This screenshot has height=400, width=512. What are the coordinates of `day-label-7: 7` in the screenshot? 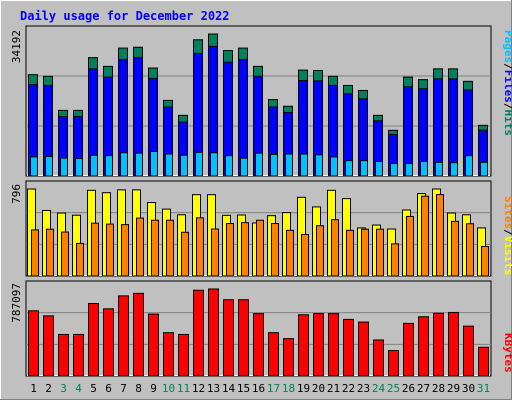 It's located at (123, 388).